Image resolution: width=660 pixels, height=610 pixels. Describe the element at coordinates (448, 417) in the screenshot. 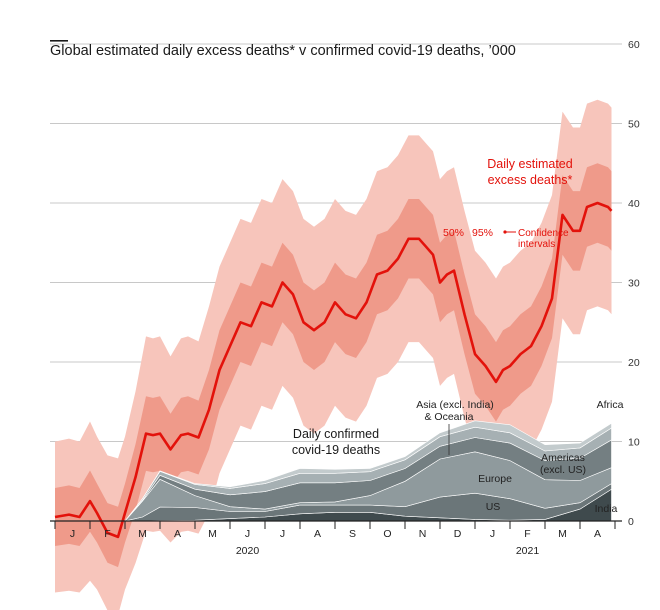

I see `asia-label-line2: & Oceania` at that location.